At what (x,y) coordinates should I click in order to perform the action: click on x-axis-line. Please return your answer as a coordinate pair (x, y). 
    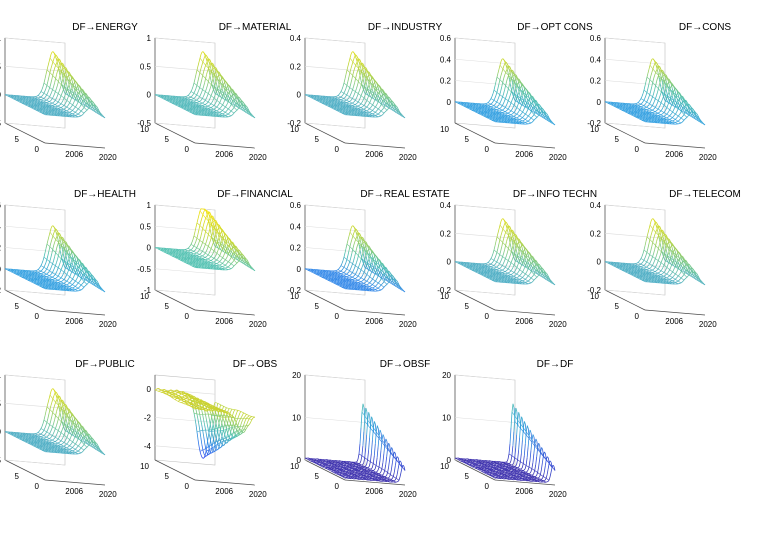
    Looking at the image, I should click on (75, 145).